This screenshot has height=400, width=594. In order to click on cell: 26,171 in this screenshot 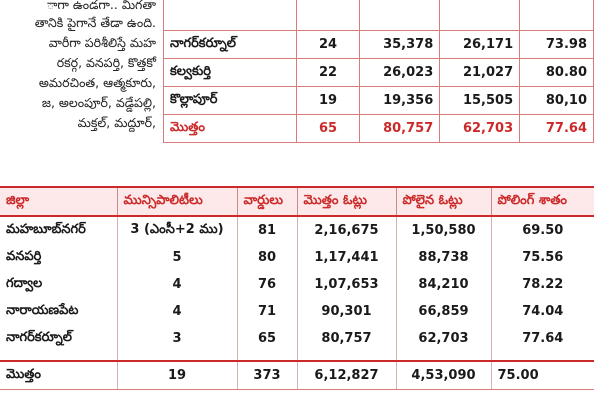, I will do `click(480, 44)`.